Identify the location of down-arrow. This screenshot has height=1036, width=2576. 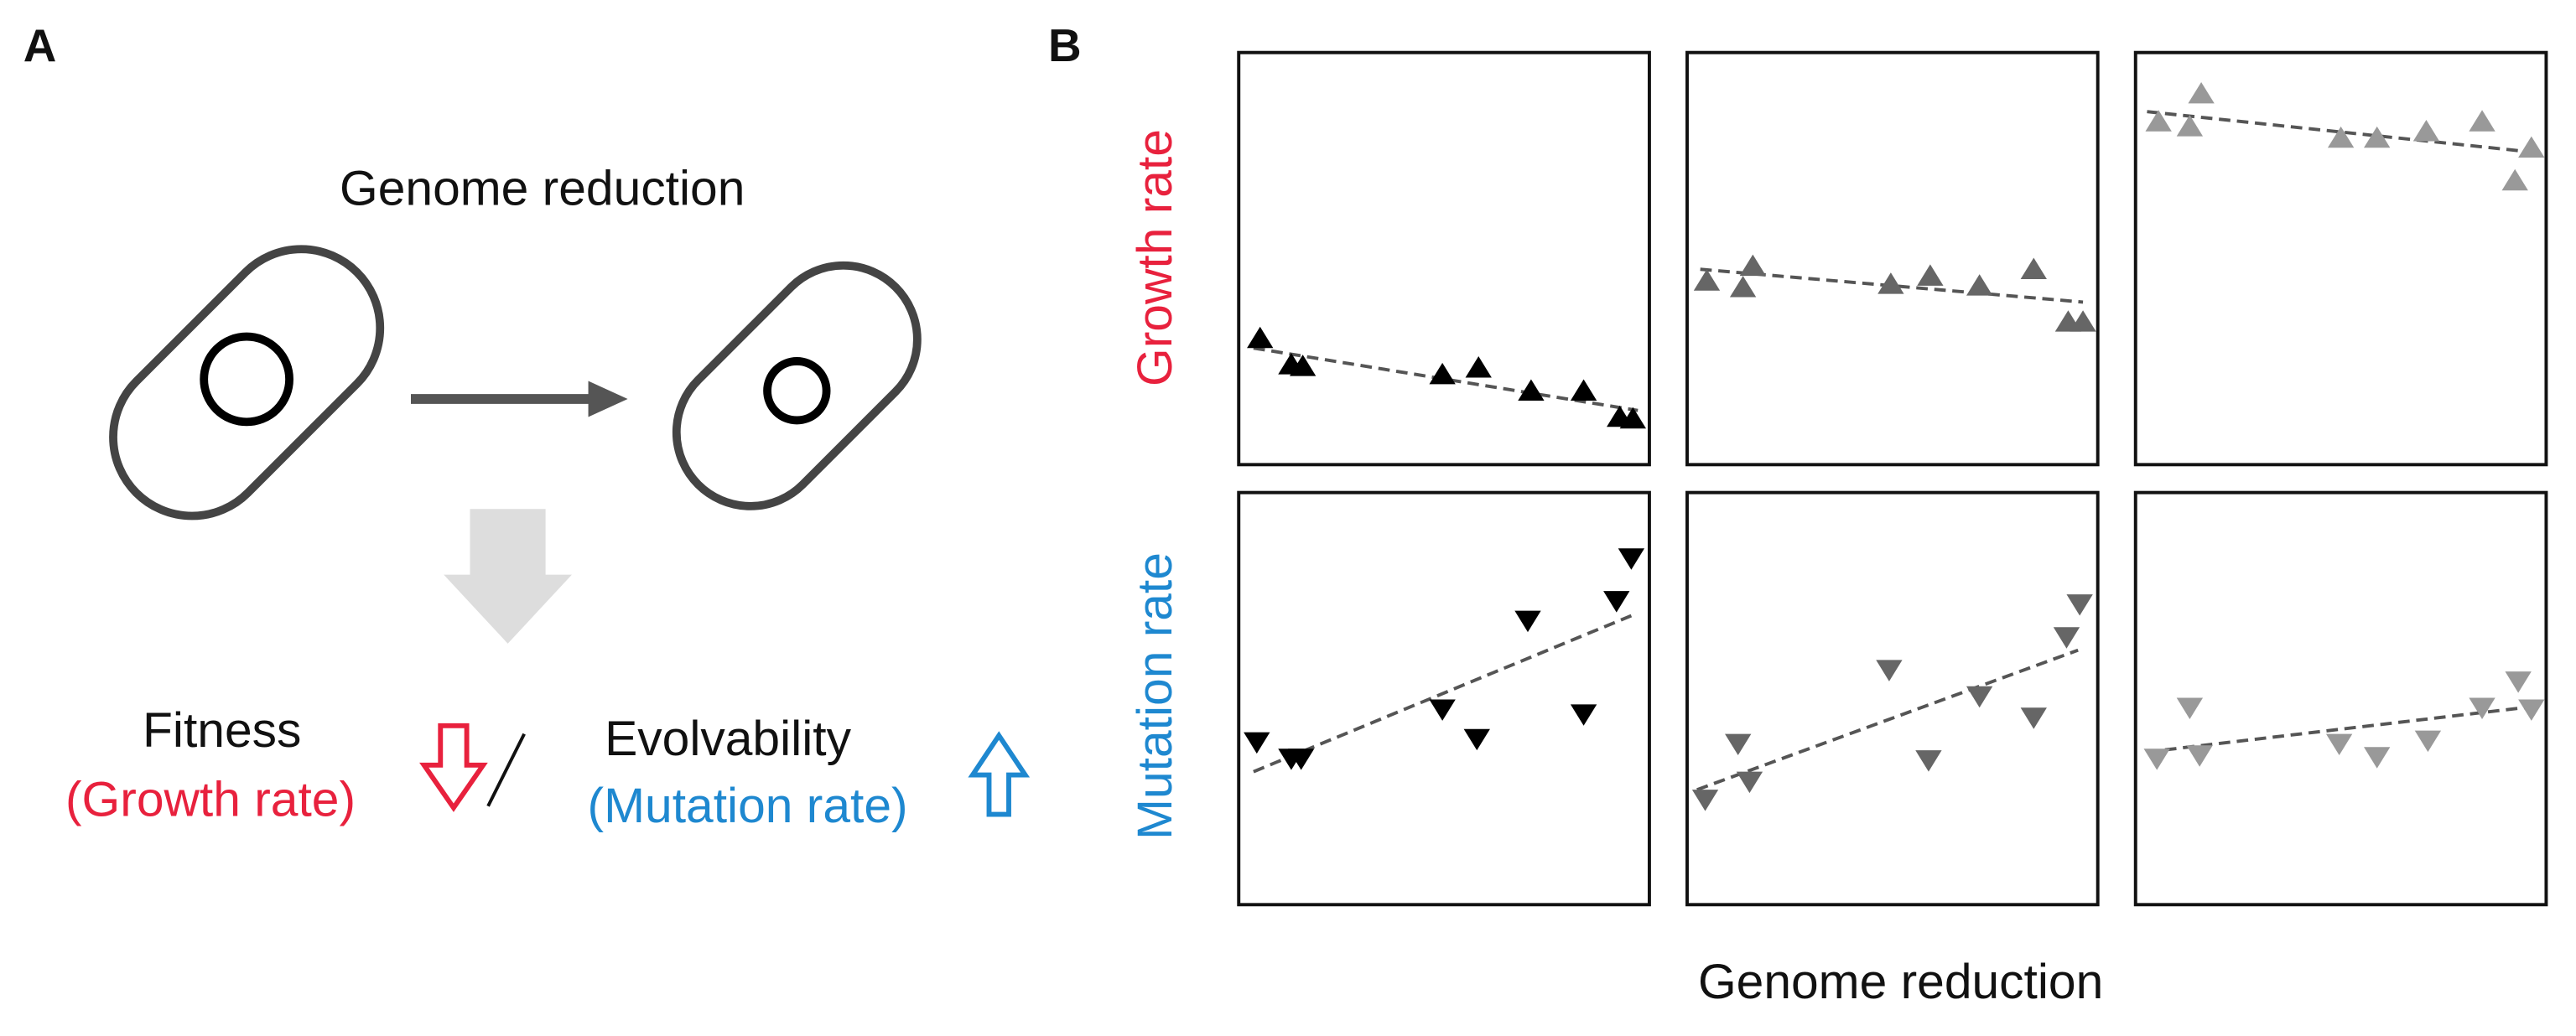
(508, 577).